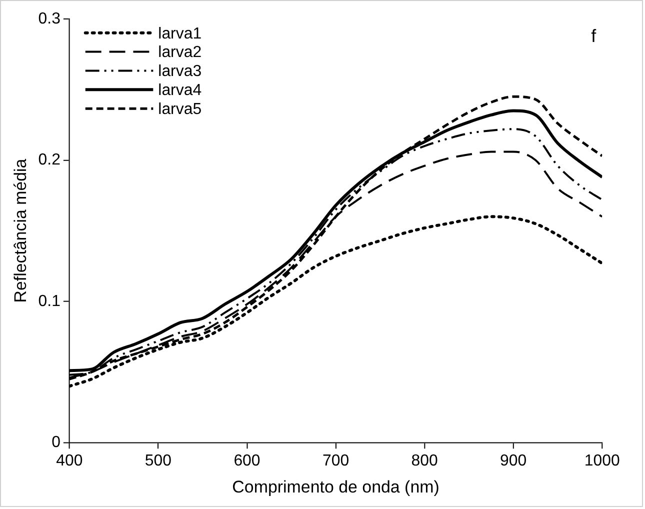 The height and width of the screenshot is (509, 645). Describe the element at coordinates (602, 461) in the screenshot. I see `x-tick-label: 1000` at that location.